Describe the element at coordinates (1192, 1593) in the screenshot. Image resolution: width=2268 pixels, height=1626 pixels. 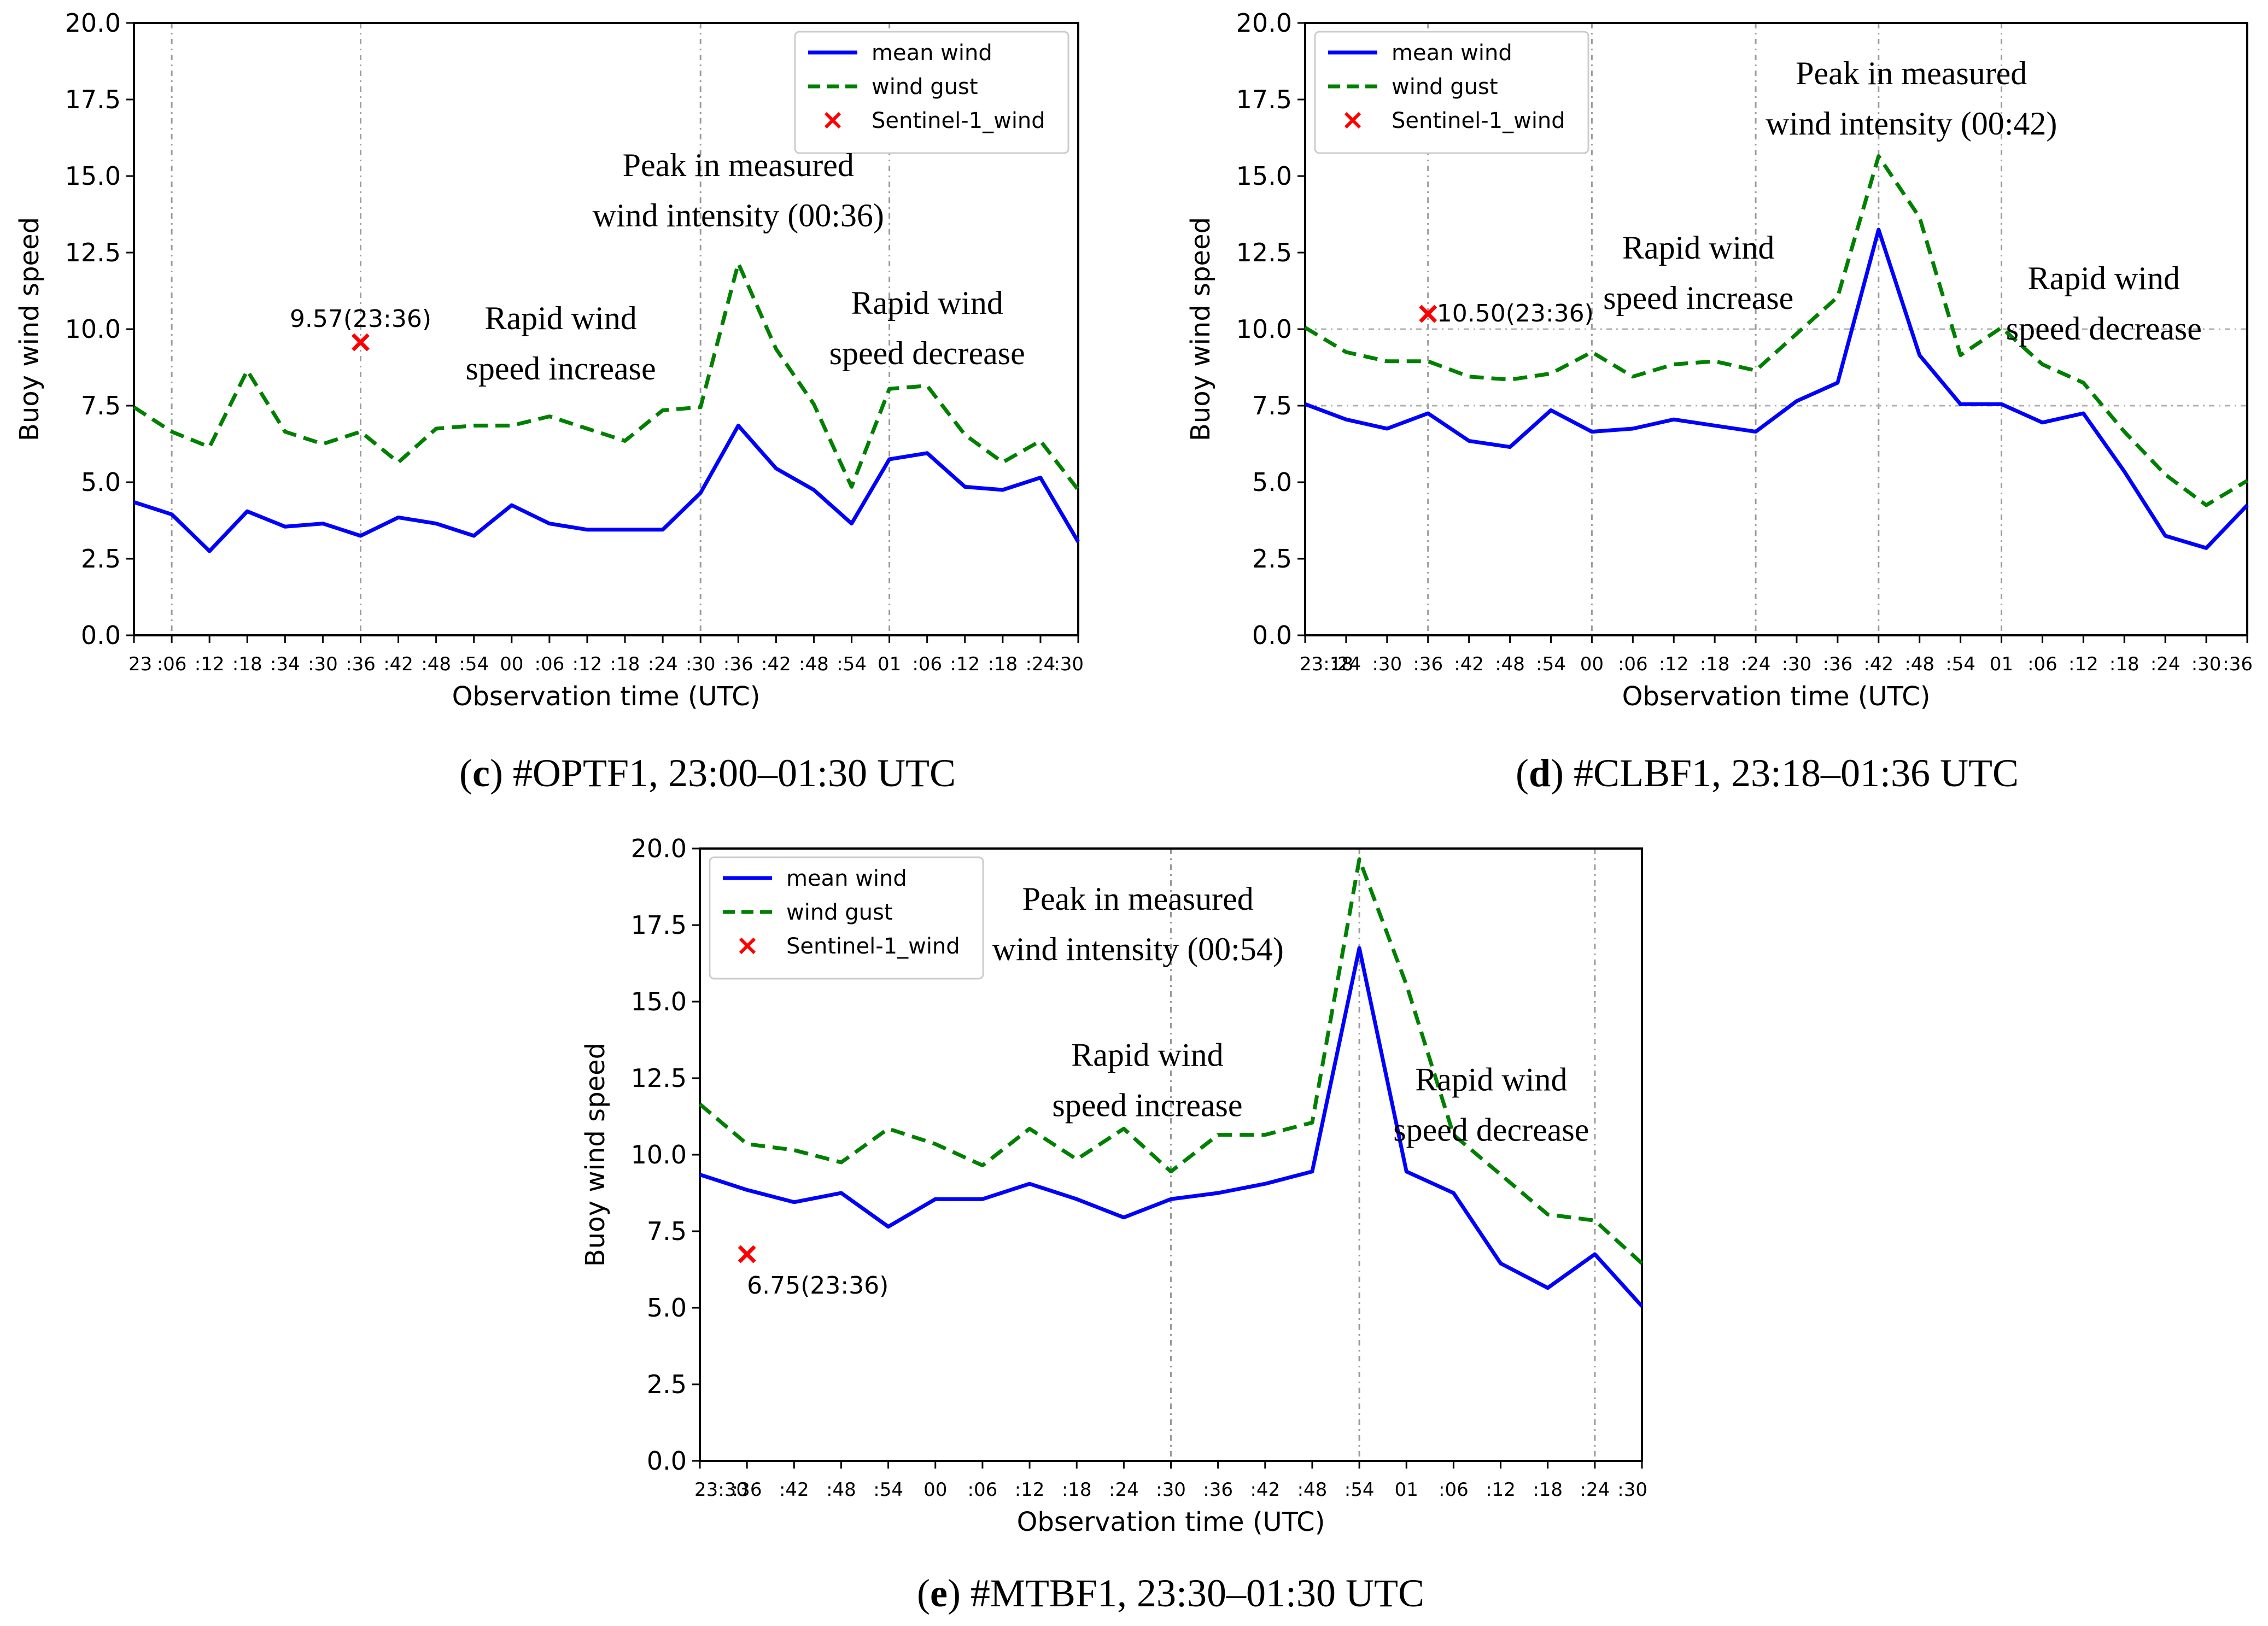
I see `caption-text: #MTBF1, 23:30–01:30 UTC` at that location.